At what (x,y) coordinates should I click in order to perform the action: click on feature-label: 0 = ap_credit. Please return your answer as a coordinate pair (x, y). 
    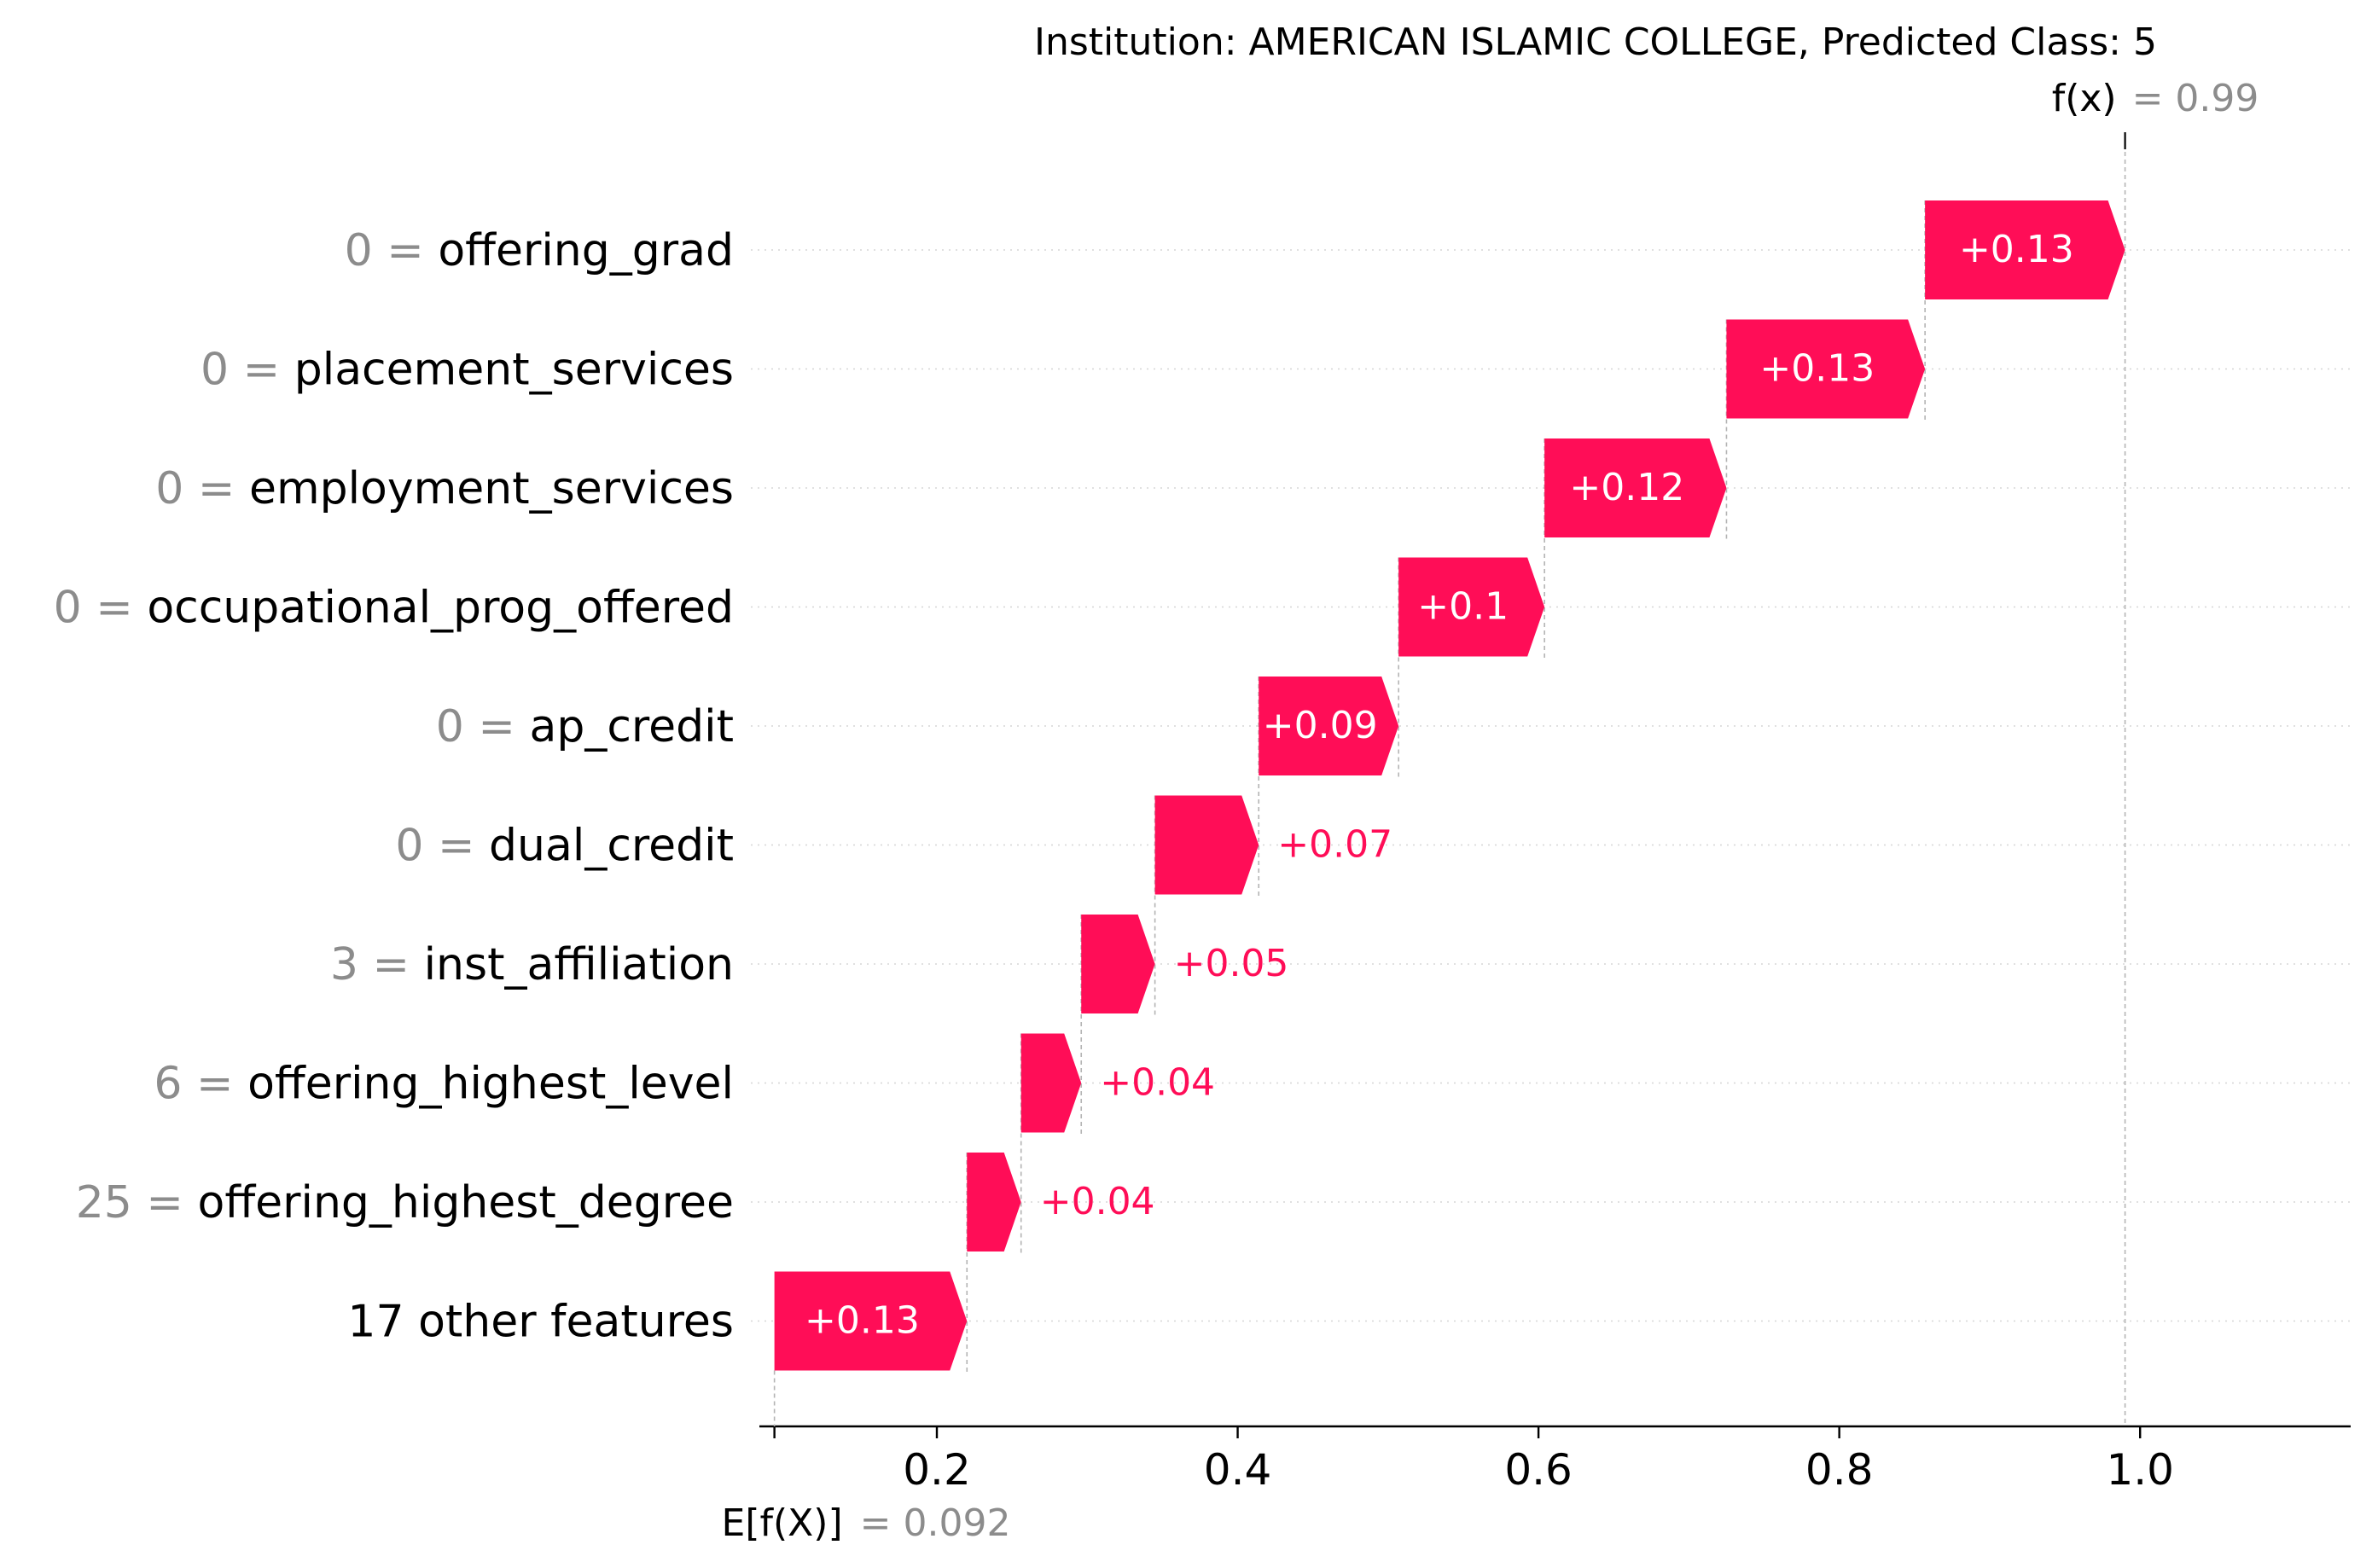
    Looking at the image, I should click on (585, 726).